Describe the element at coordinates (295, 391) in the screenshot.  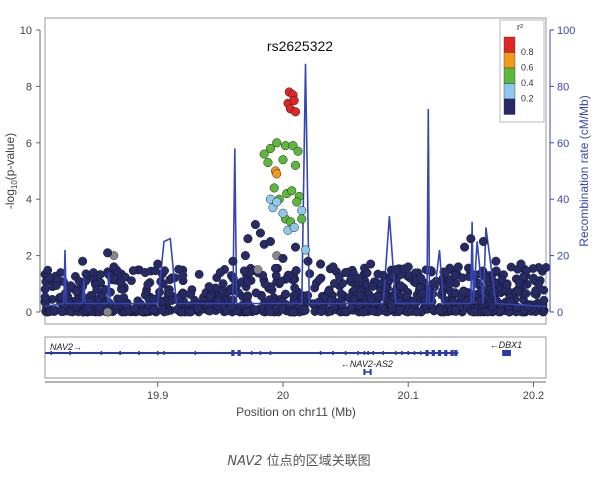
I see `x-axis: 19.9 20 20.1 20.2` at that location.